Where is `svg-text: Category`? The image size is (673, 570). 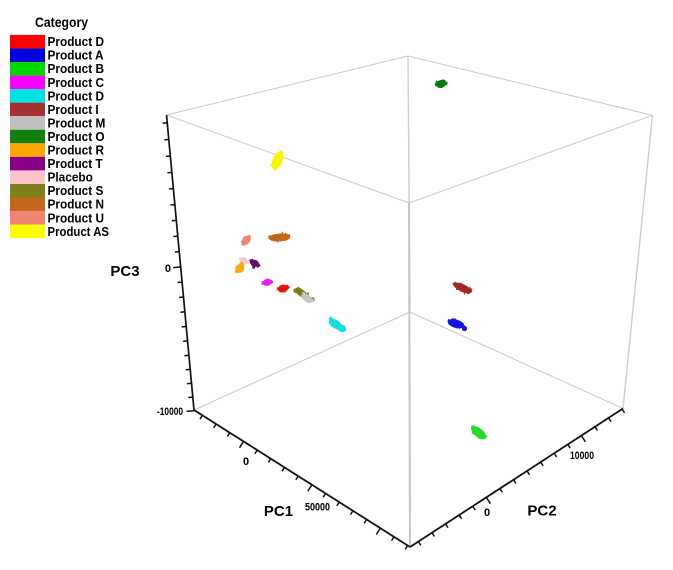
svg-text: Category is located at coordinates (61, 22).